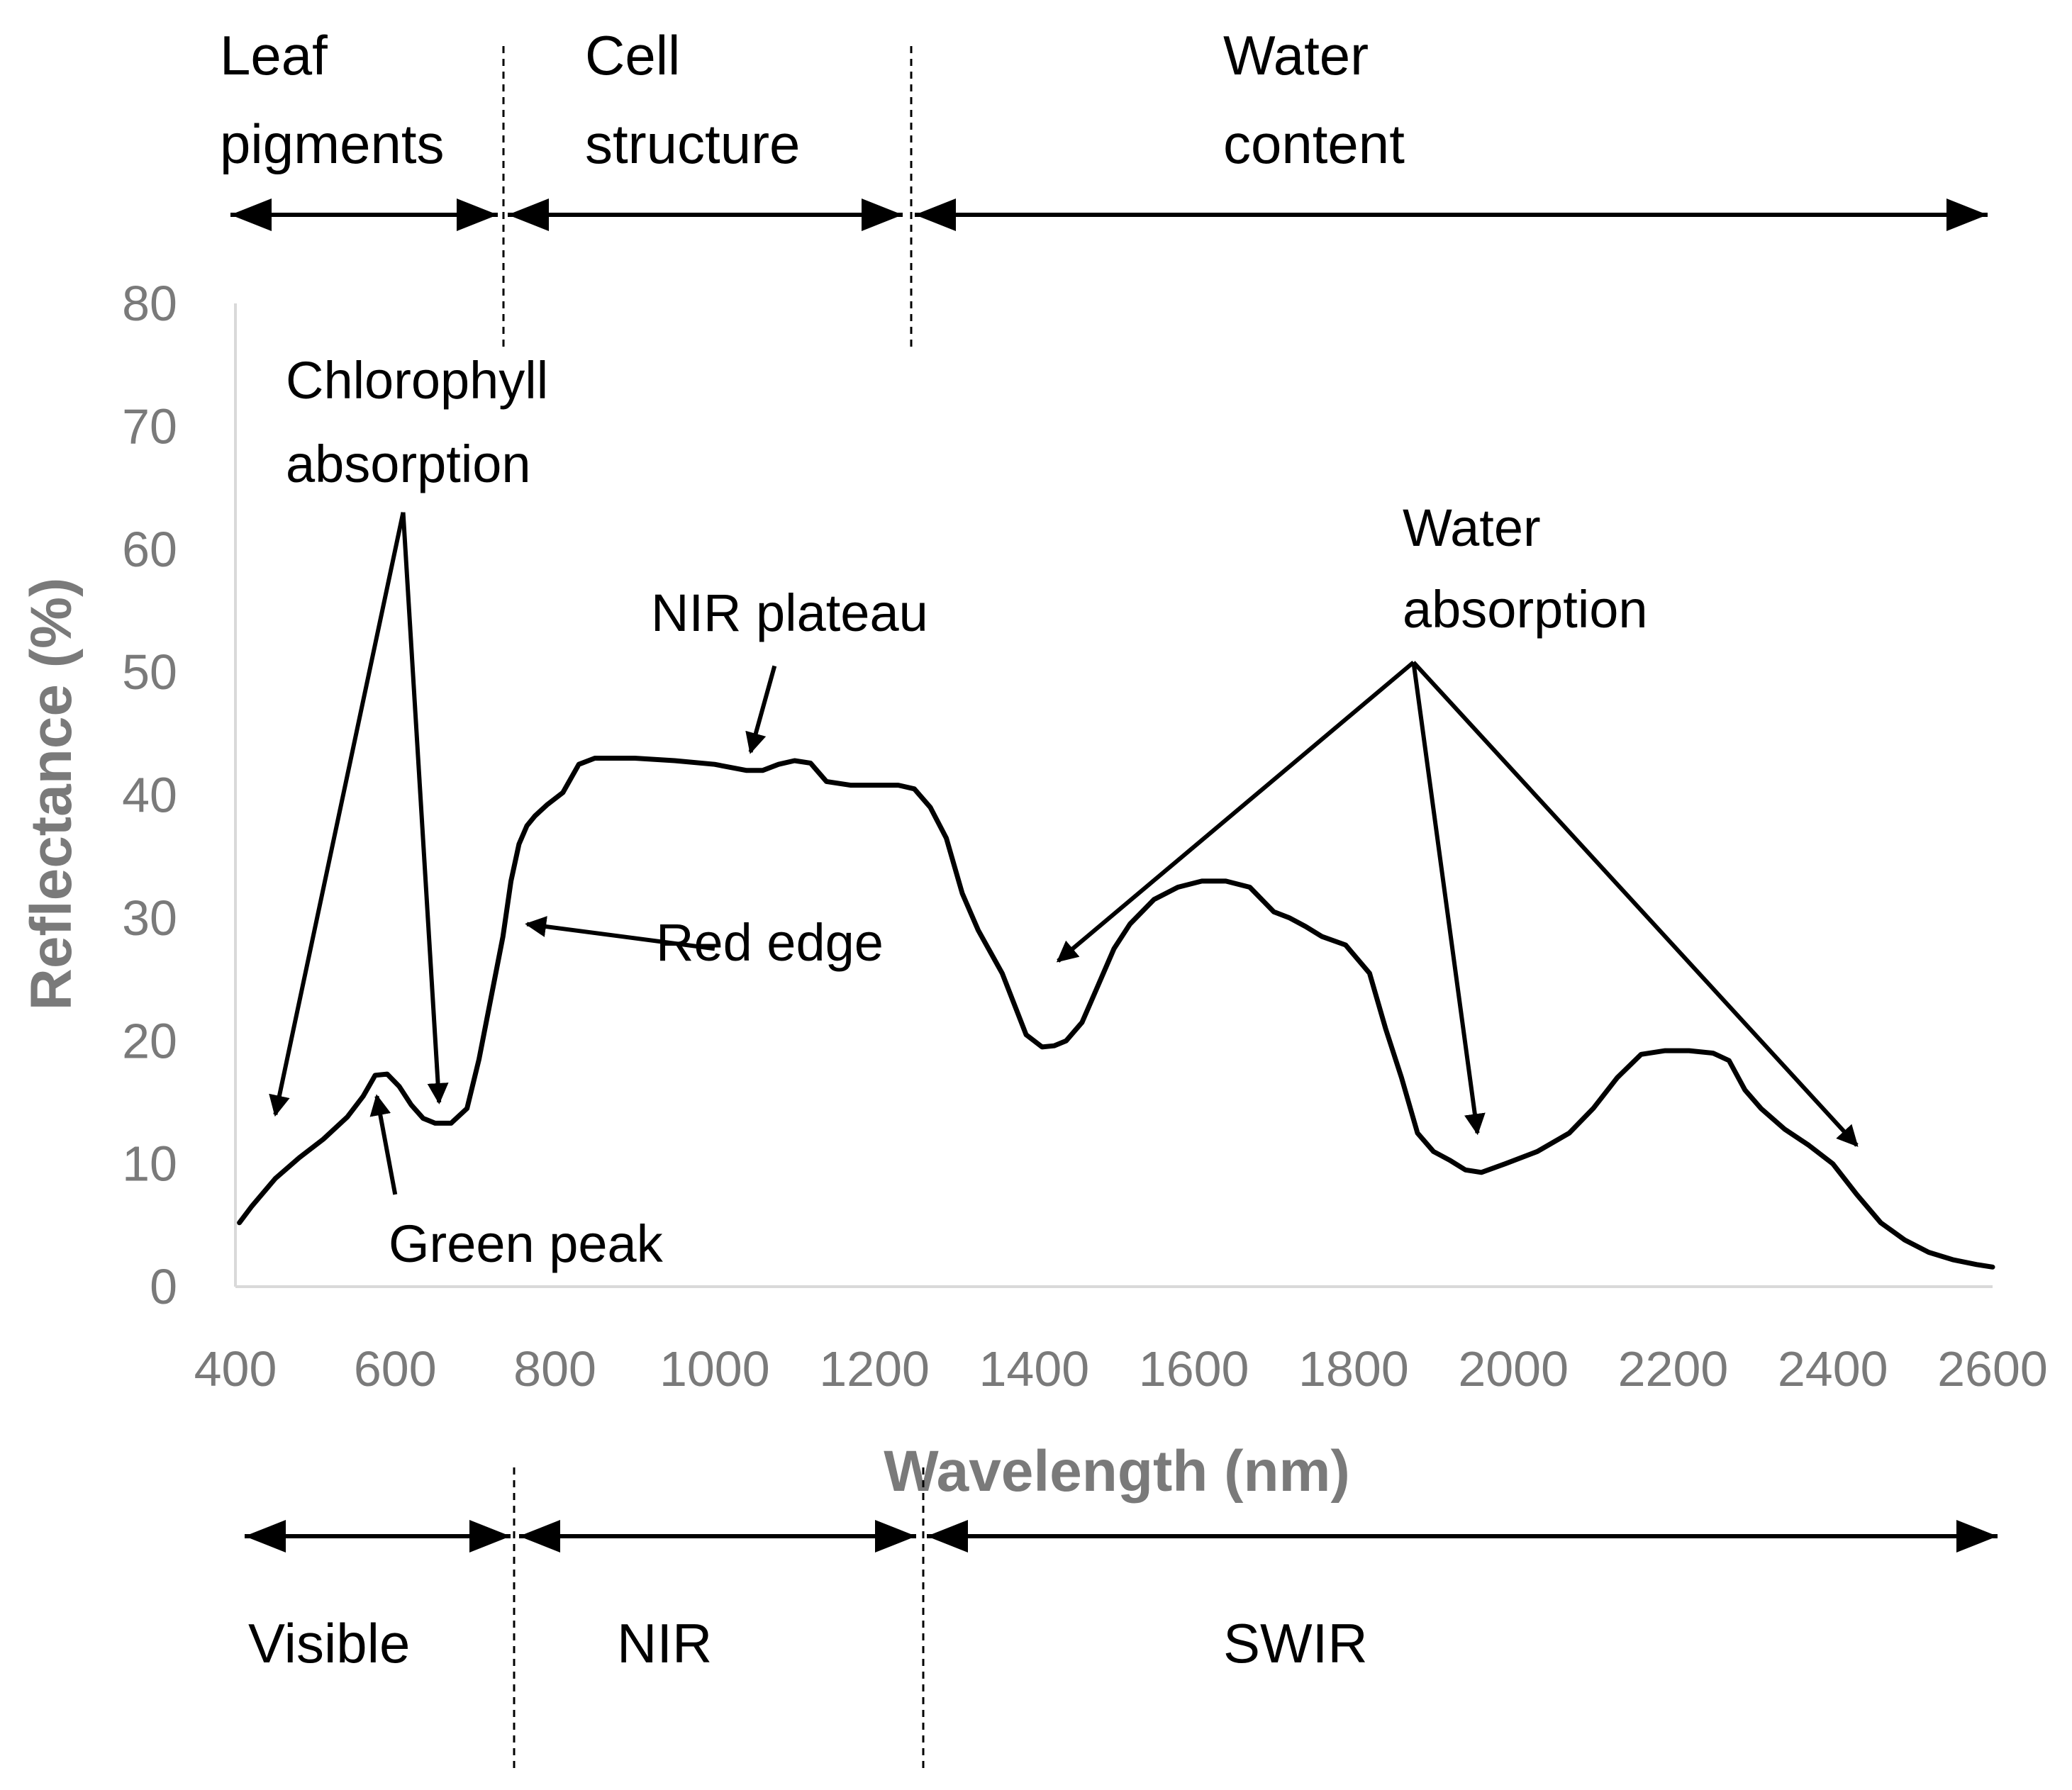 The image size is (2072, 1790). I want to click on annotation-red-edge: Red edge, so click(770, 942).